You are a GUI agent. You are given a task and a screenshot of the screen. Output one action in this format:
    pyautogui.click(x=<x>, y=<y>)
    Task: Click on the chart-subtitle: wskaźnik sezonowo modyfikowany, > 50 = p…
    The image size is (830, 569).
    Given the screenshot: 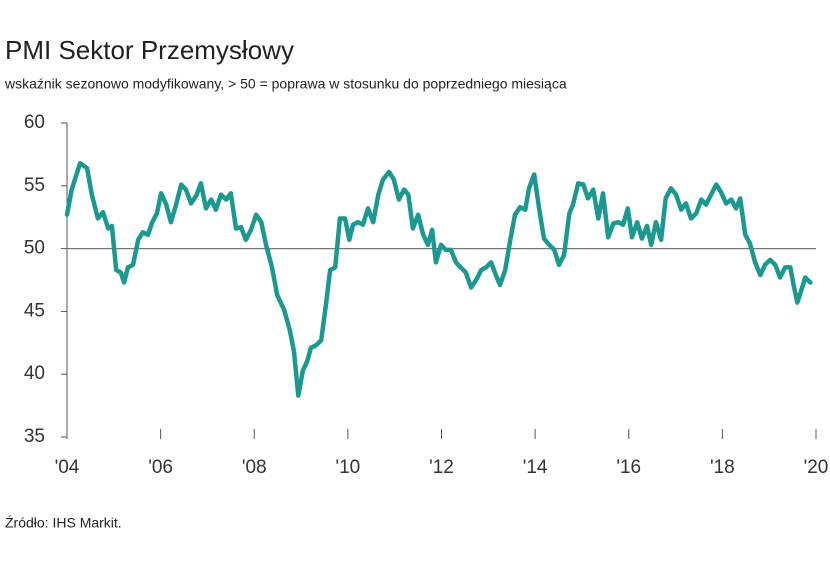 What is the action you would take?
    pyautogui.click(x=285, y=84)
    